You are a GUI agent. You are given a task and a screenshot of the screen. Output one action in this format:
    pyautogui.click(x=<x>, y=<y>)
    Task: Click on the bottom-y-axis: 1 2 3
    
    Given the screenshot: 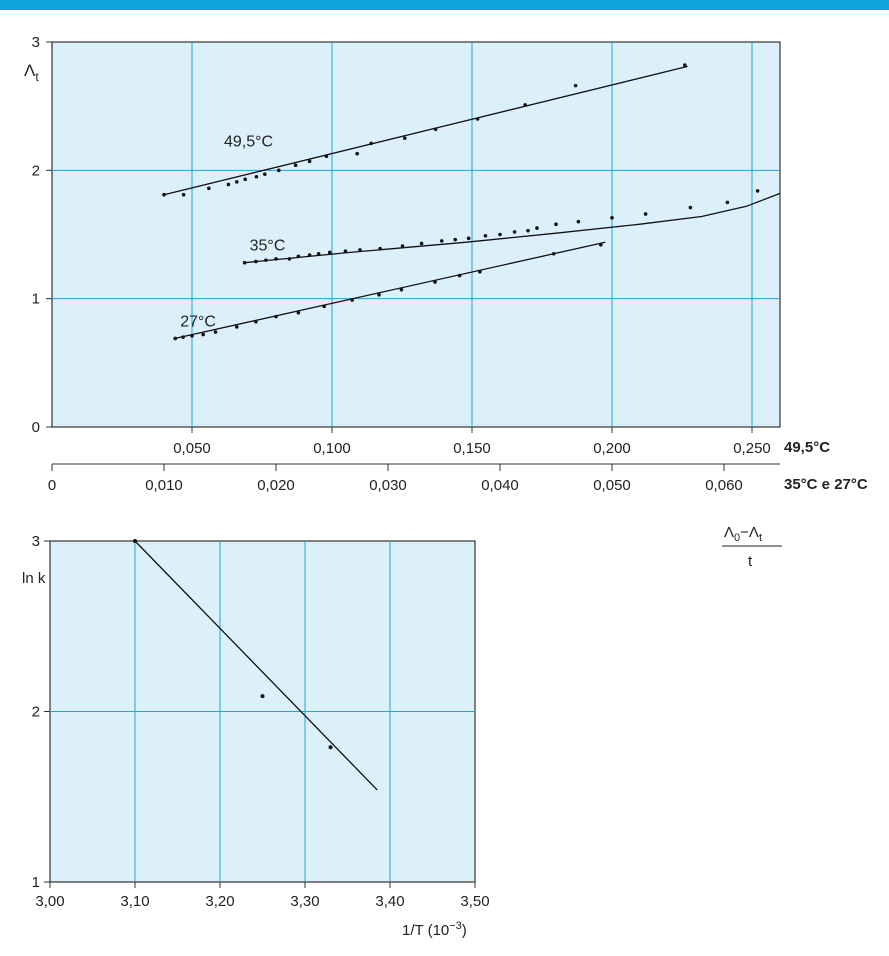 What is the action you would take?
    pyautogui.click(x=41, y=712)
    